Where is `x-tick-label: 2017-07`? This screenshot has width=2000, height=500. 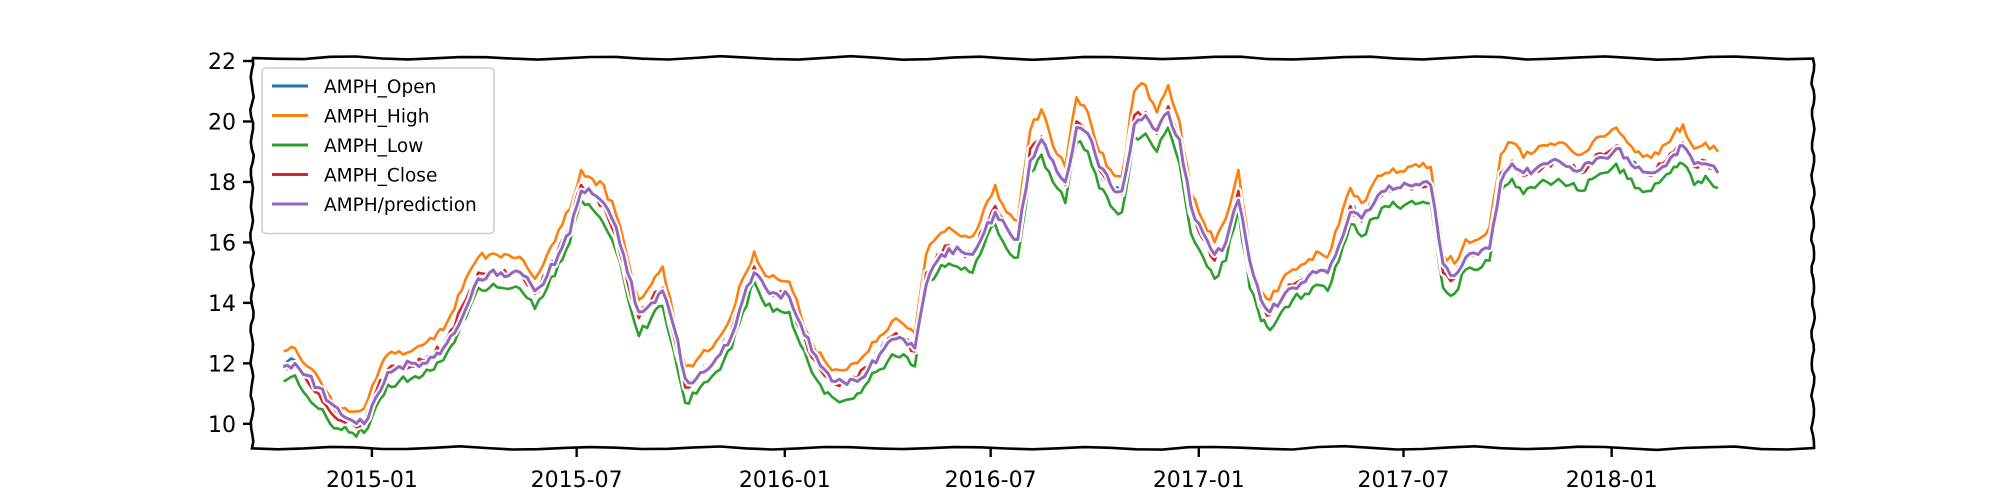
x-tick-label: 2017-07 is located at coordinates (1404, 480).